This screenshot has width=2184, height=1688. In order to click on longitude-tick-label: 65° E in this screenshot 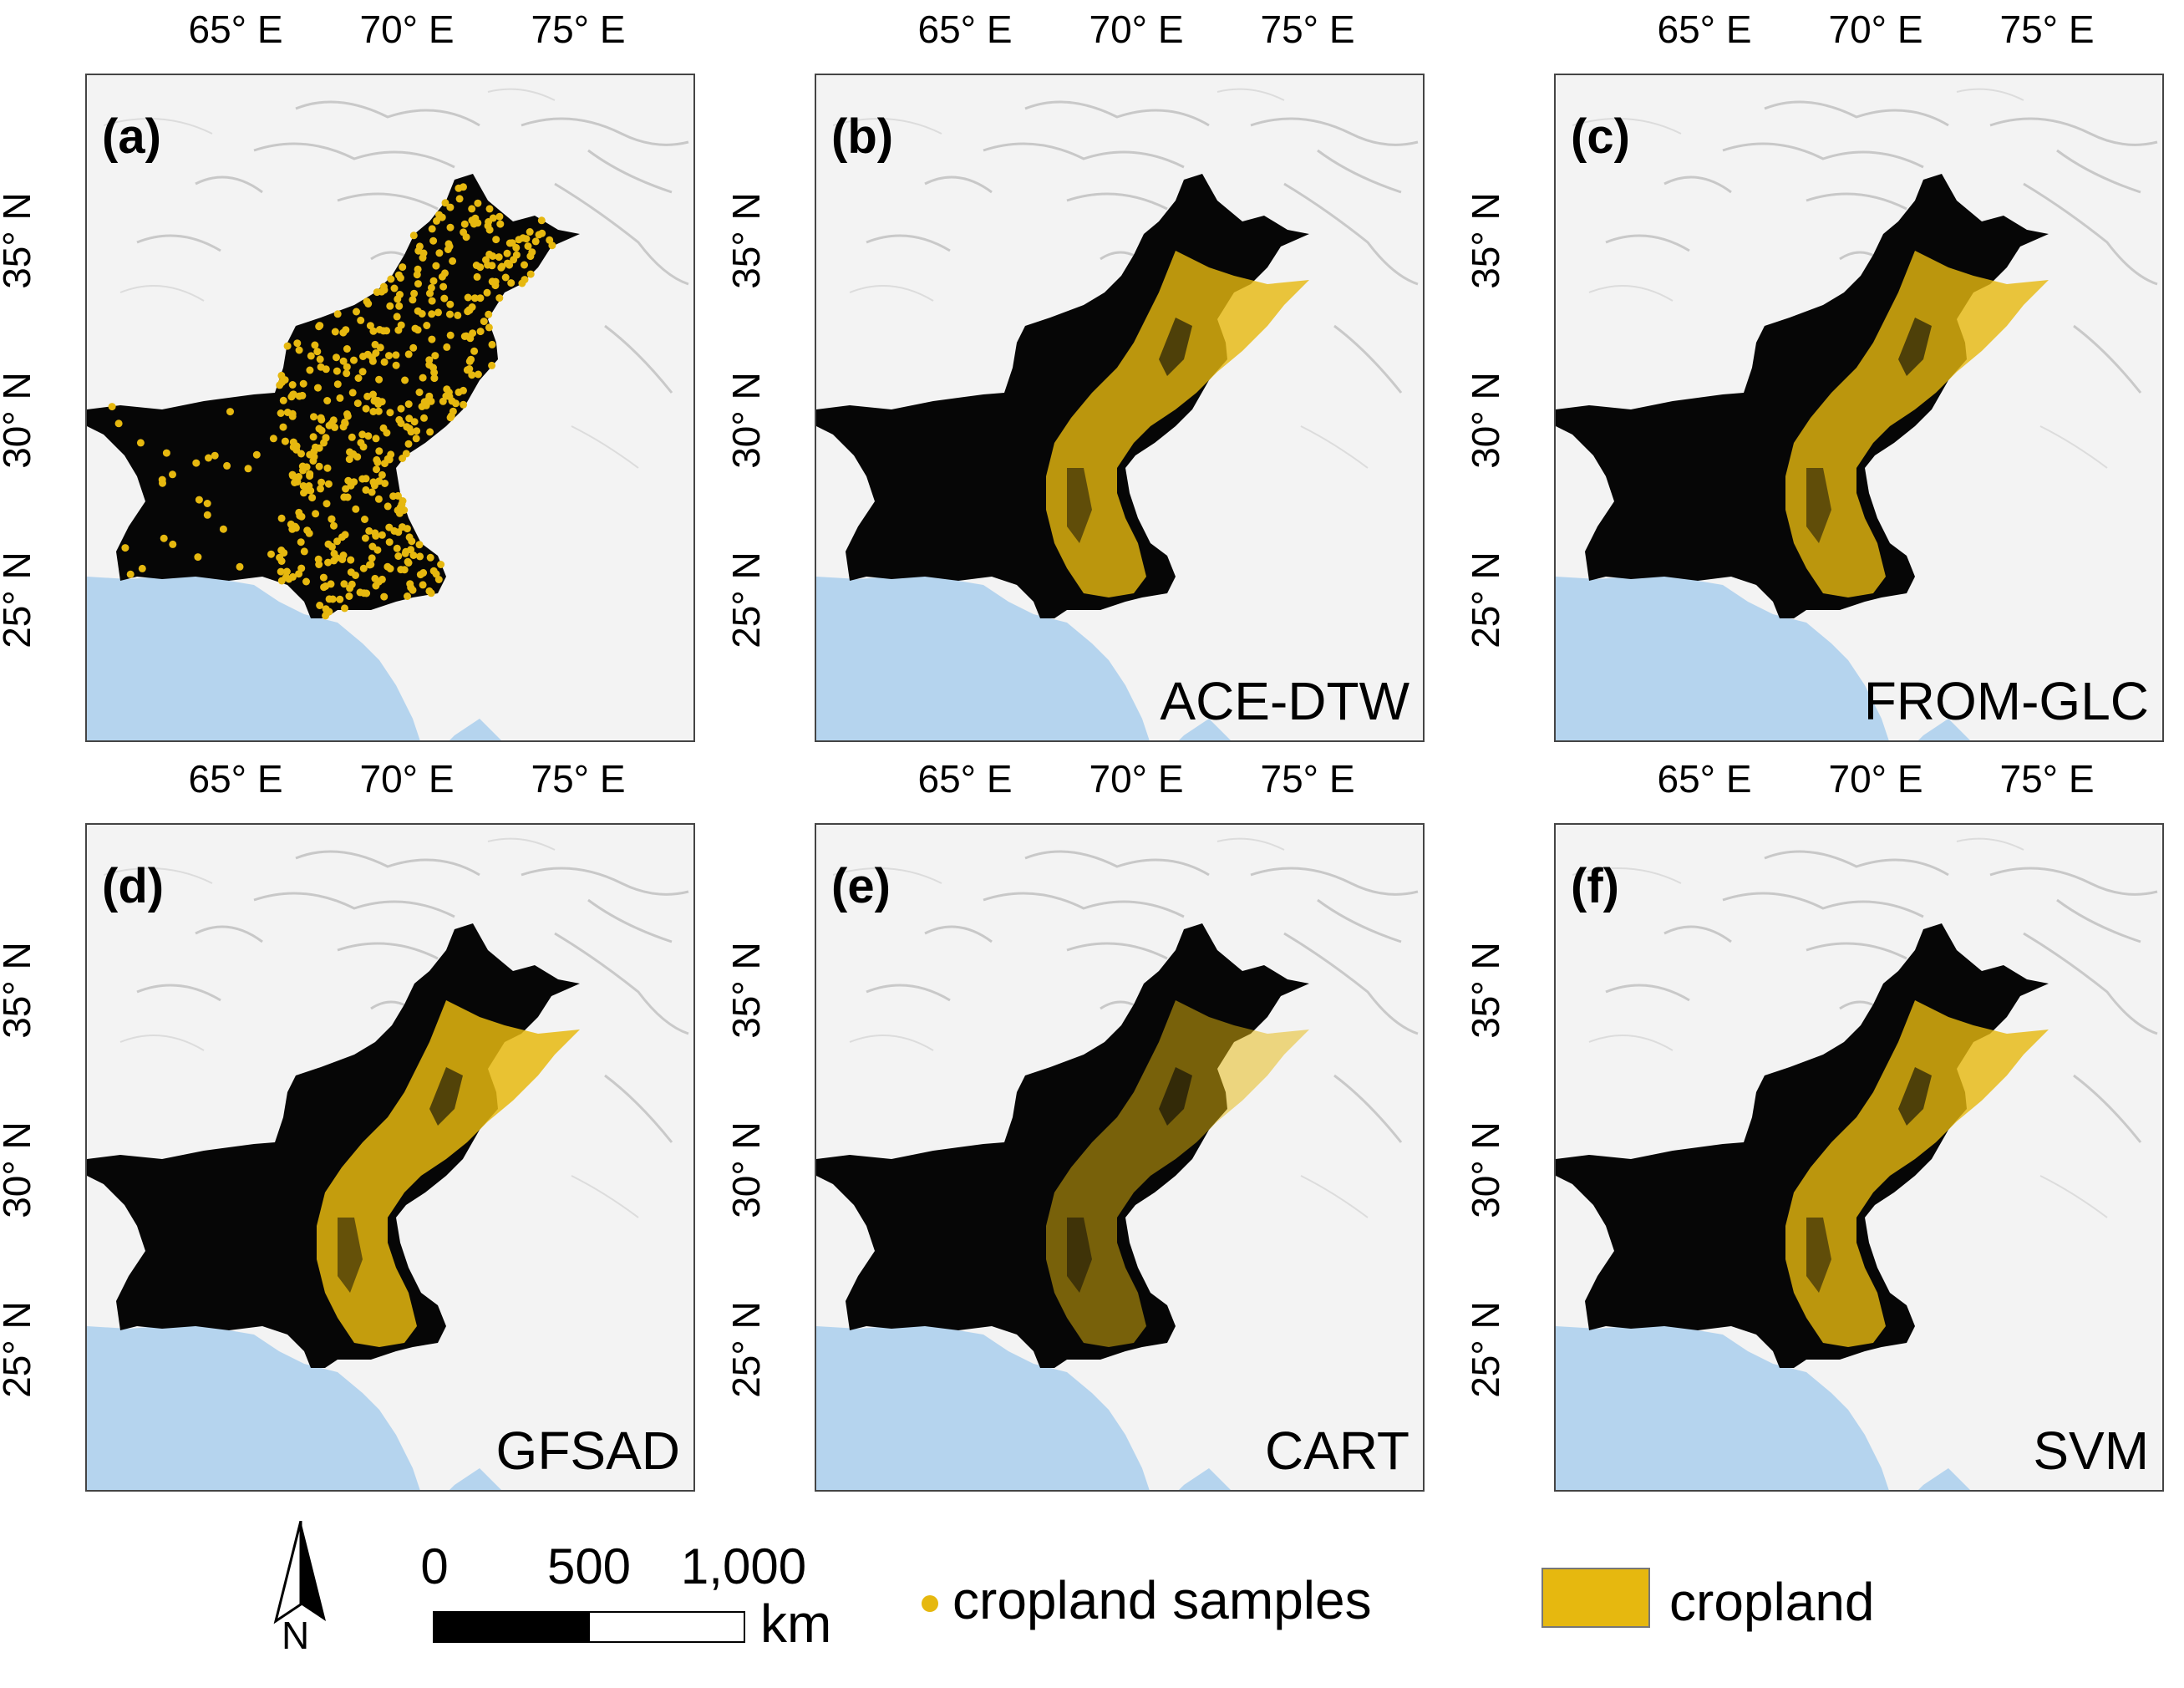, I will do `click(965, 29)`.